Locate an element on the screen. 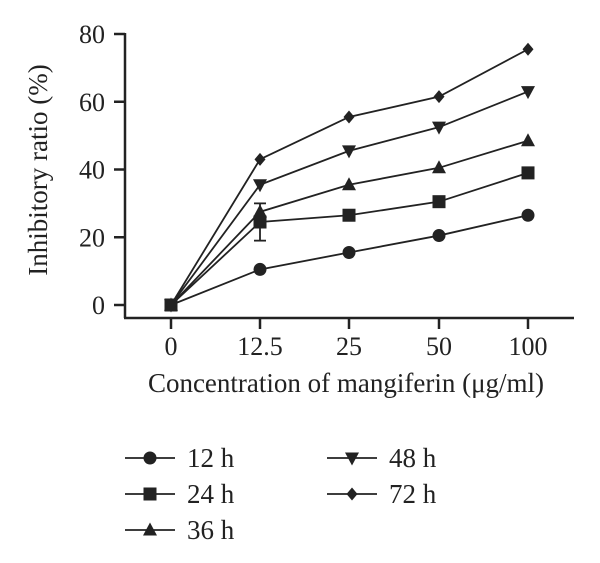  x-tick-label: 12.5 is located at coordinates (260, 346).